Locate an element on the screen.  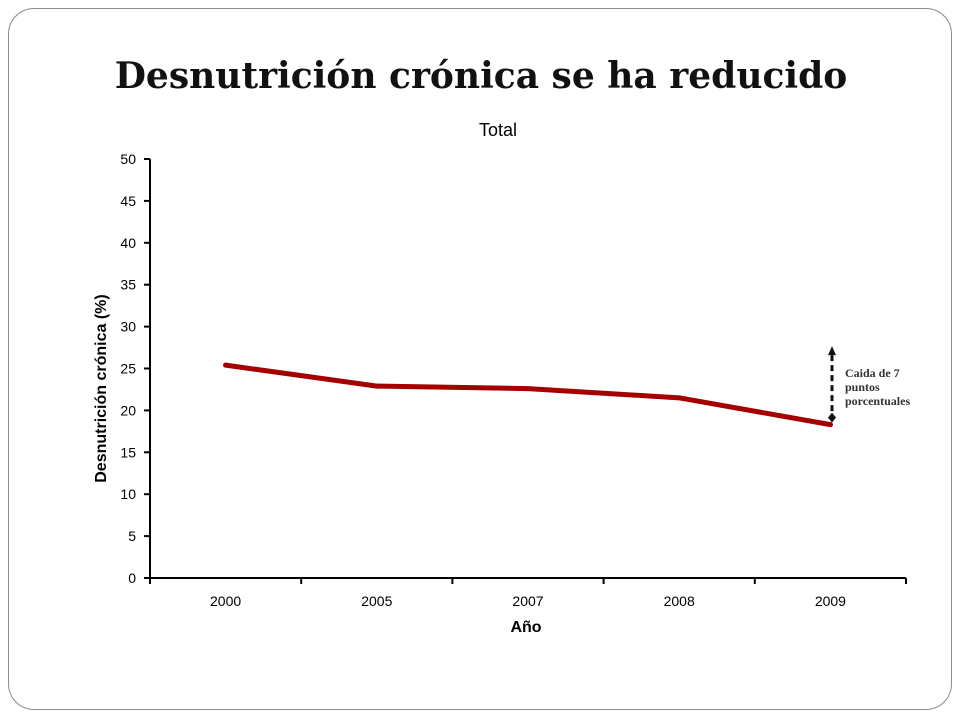
y-tick-label: 40 is located at coordinates (128, 243).